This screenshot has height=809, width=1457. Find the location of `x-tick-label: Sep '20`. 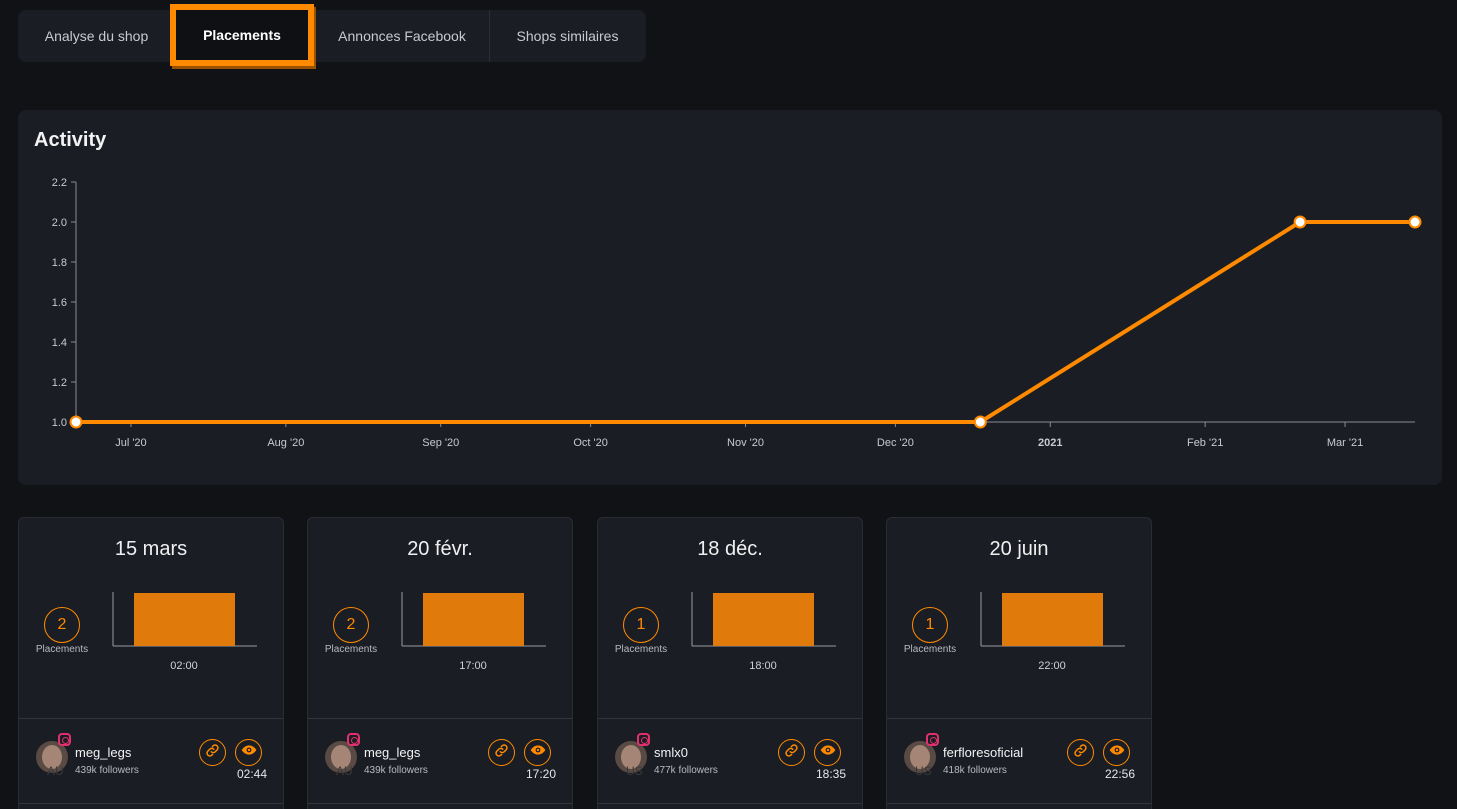

x-tick-label: Sep '20 is located at coordinates (440, 443).